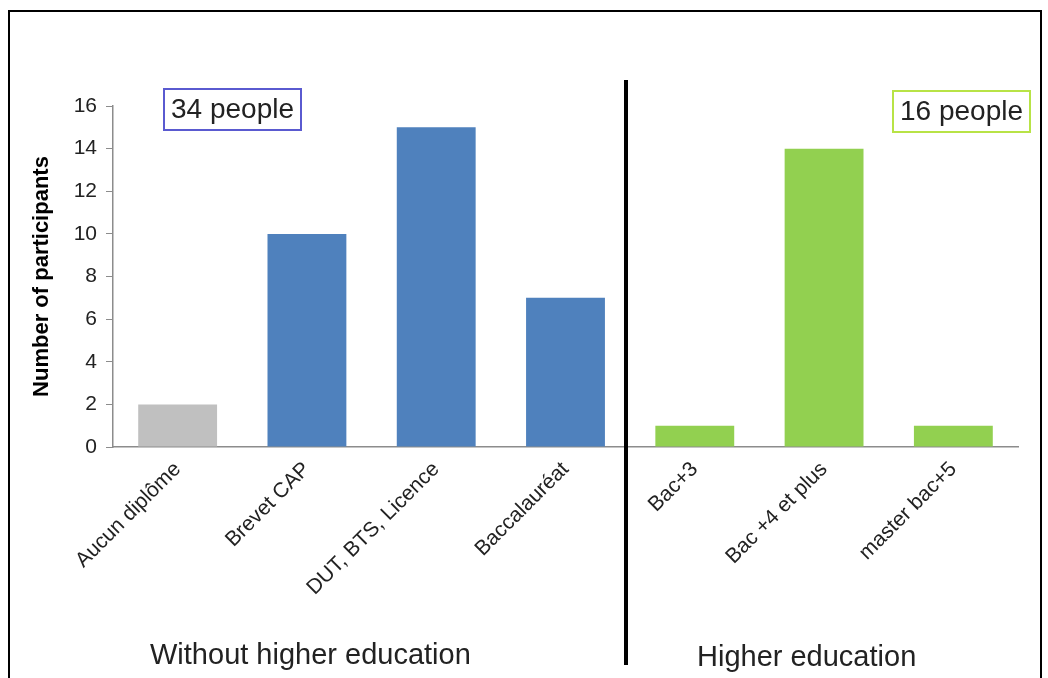 The height and width of the screenshot is (678, 1048). I want to click on annotation: 16 people, so click(962, 111).